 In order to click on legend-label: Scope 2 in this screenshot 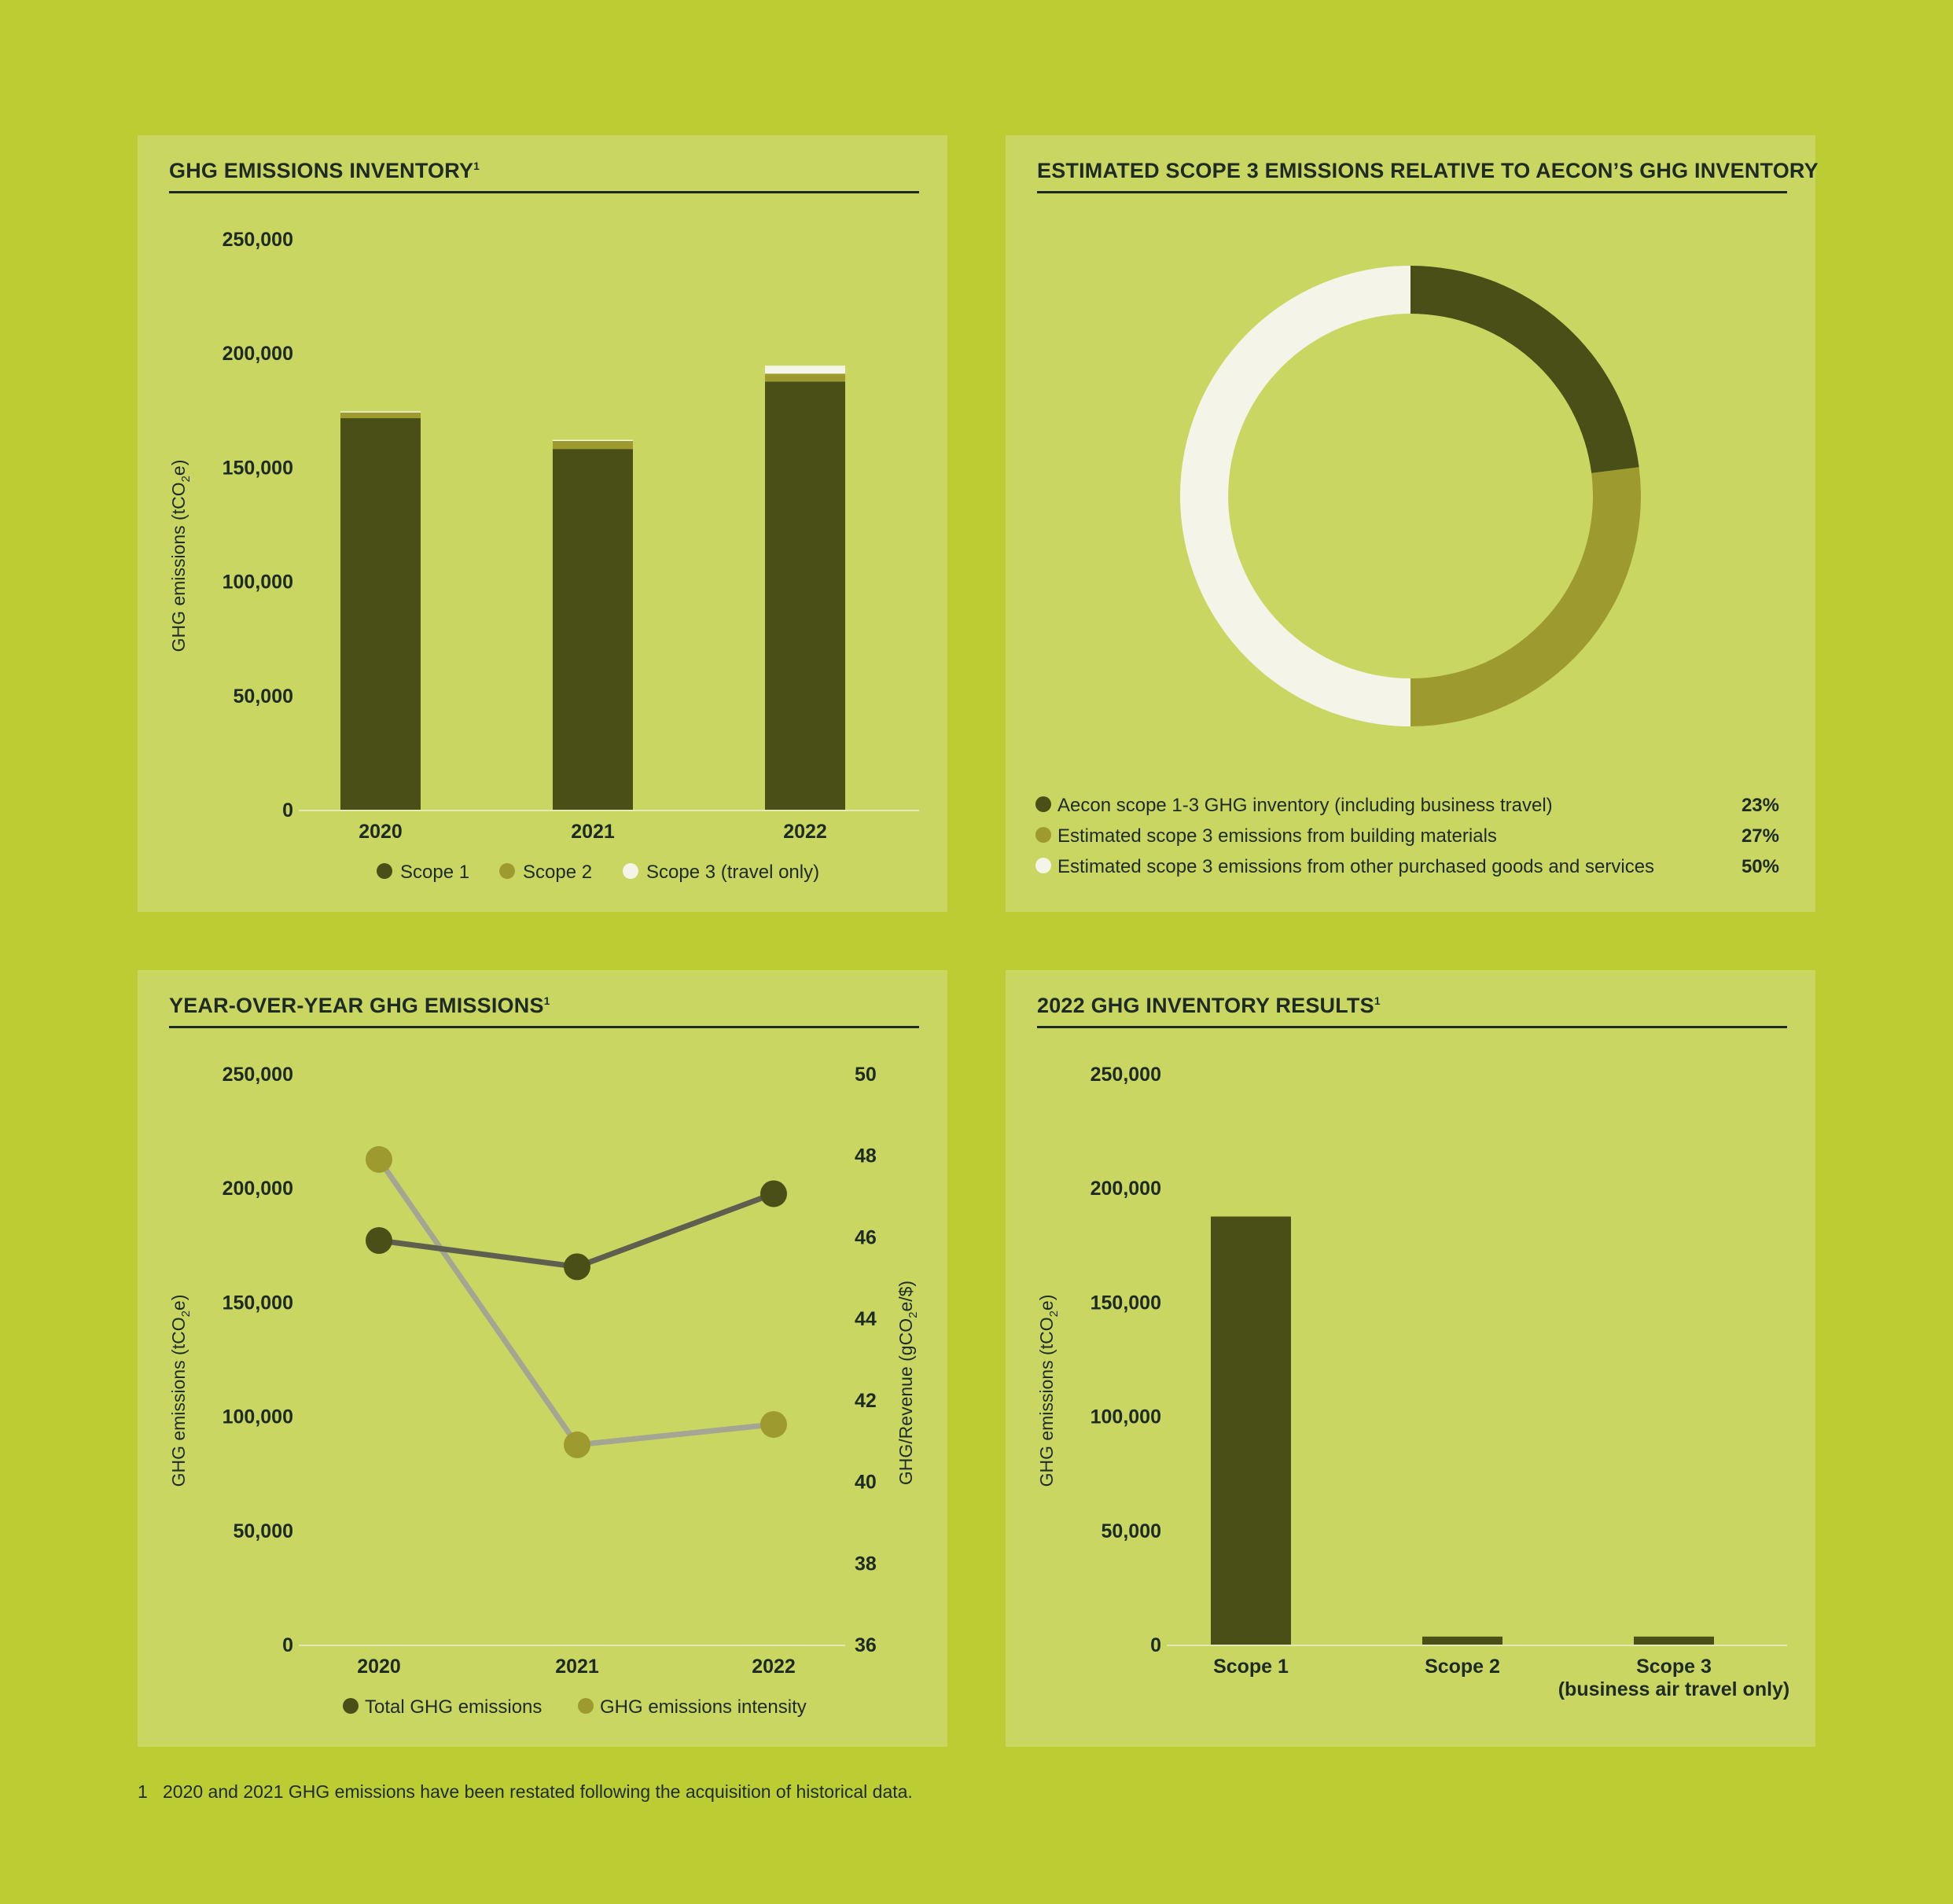, I will do `click(557, 872)`.